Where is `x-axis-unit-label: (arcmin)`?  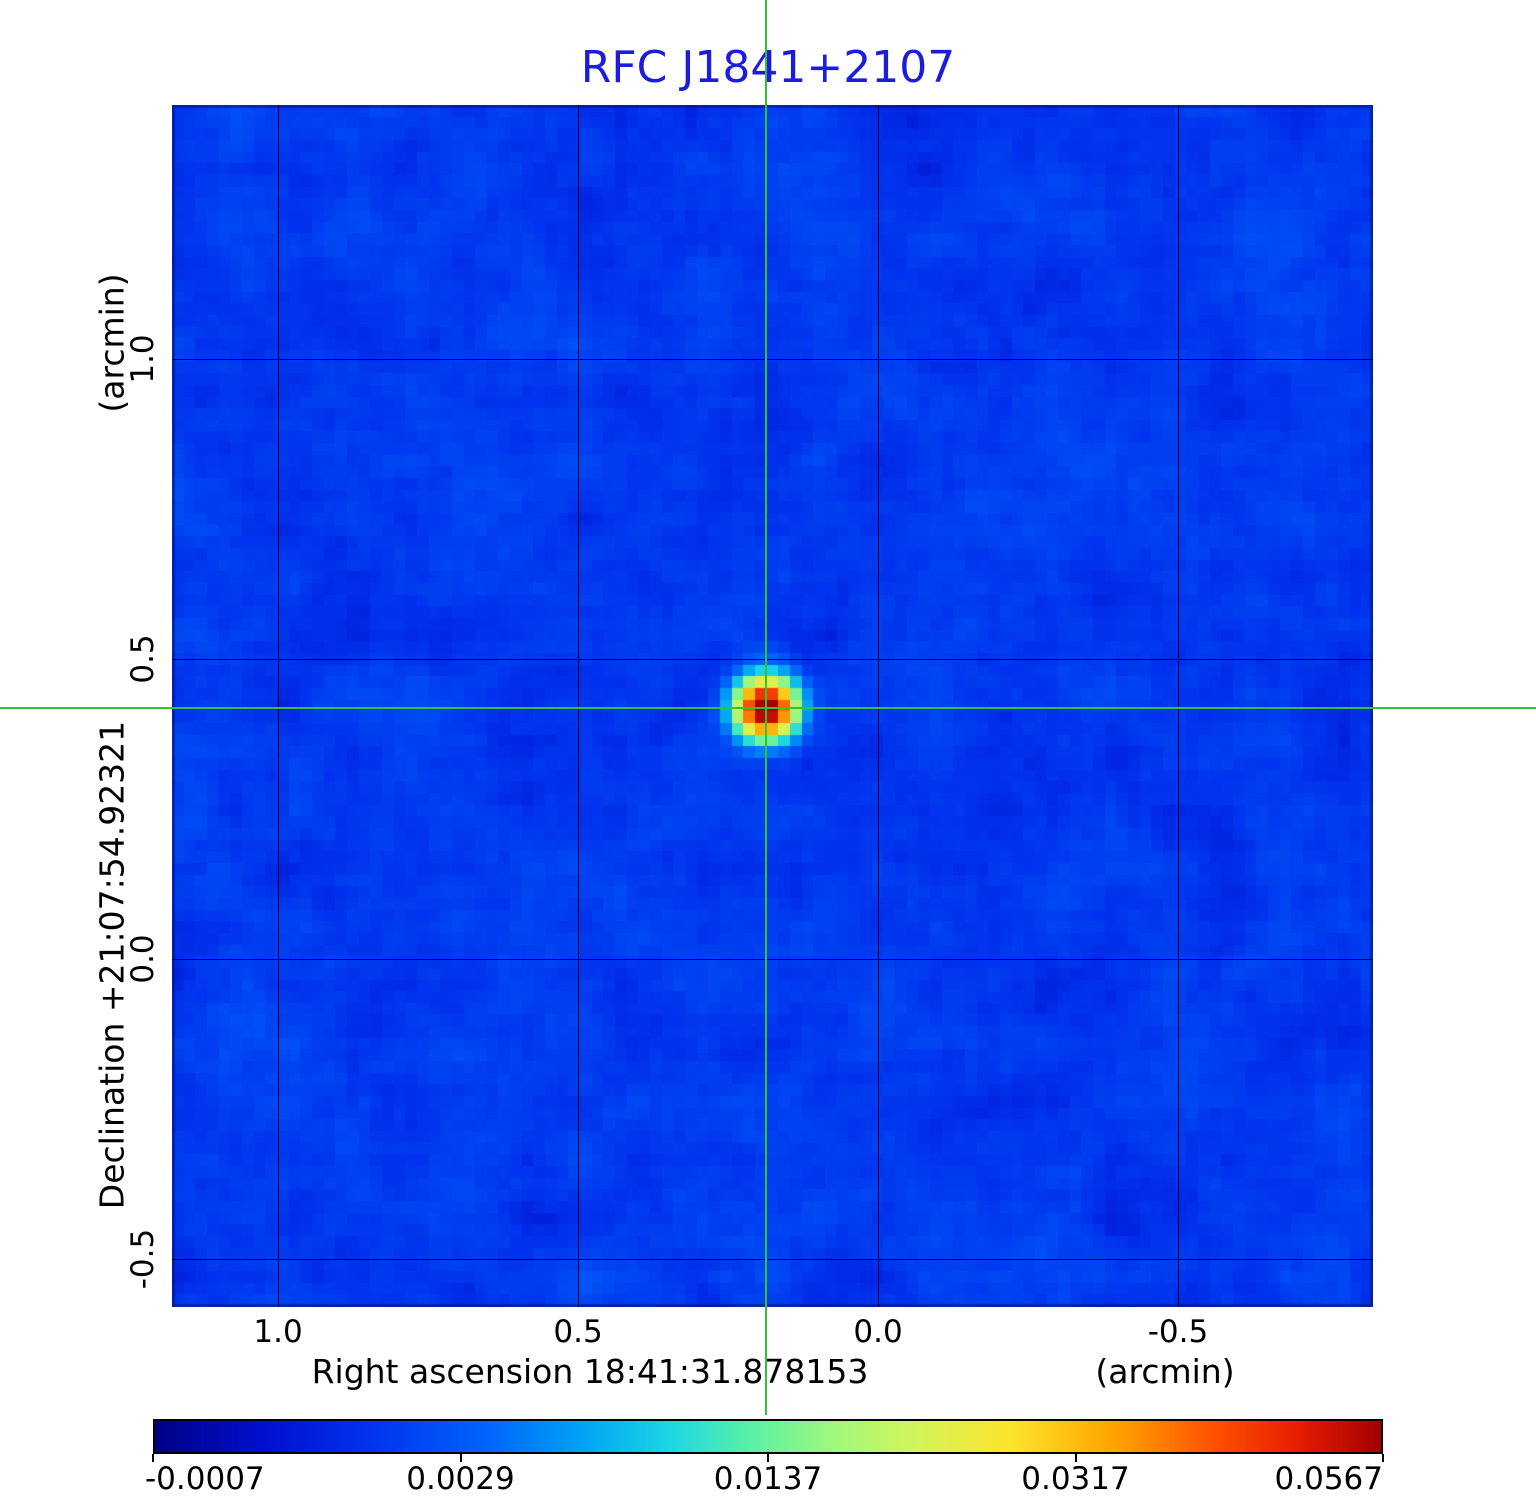
x-axis-unit-label: (arcmin) is located at coordinates (1165, 1371).